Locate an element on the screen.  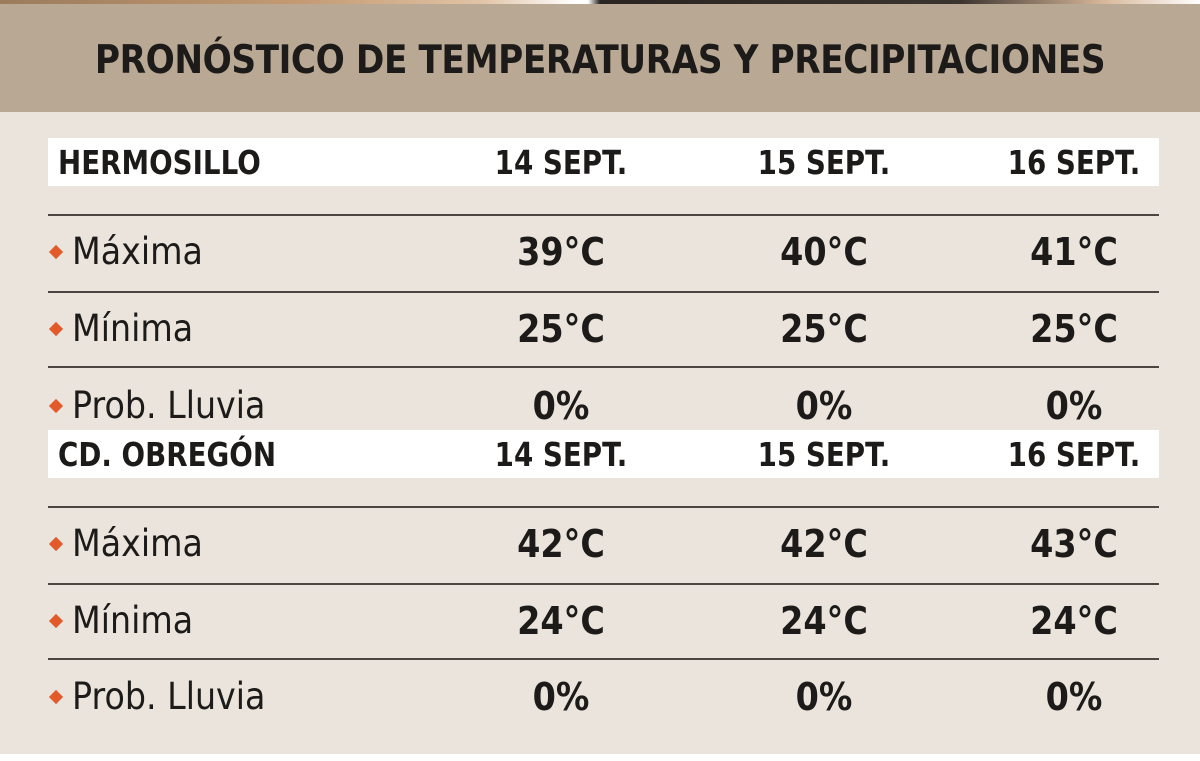
bottom-margin is located at coordinates (600, 757).